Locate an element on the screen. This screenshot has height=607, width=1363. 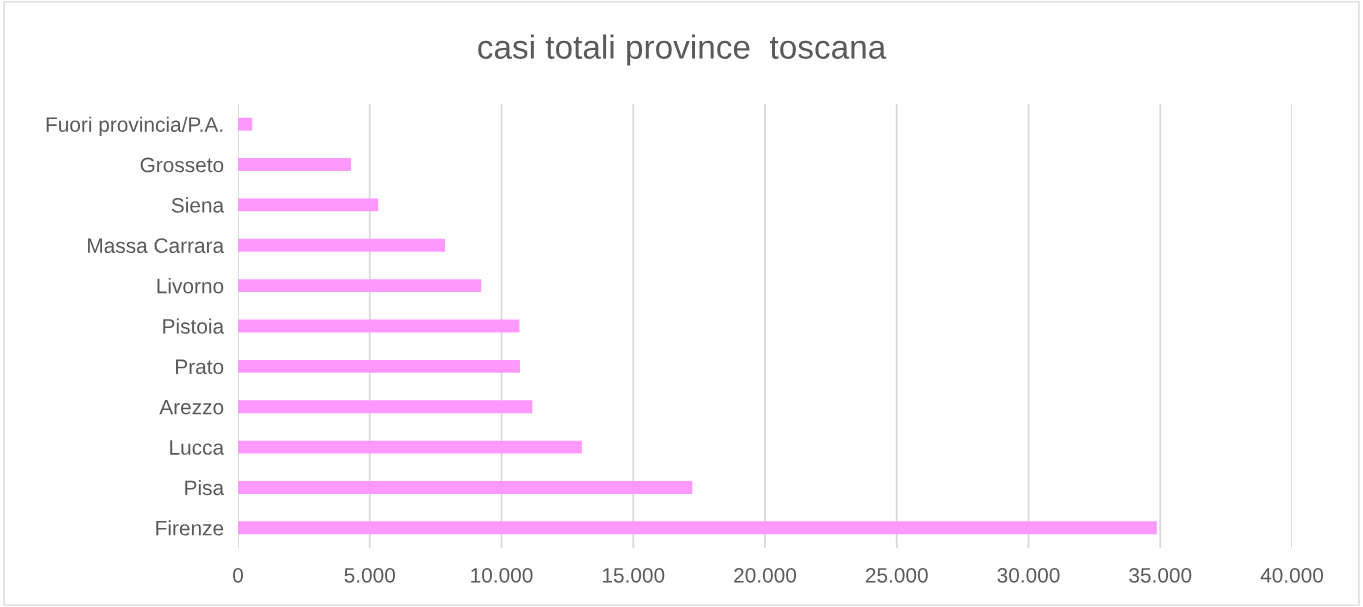
x-tick-label: 25.000 is located at coordinates (896, 575).